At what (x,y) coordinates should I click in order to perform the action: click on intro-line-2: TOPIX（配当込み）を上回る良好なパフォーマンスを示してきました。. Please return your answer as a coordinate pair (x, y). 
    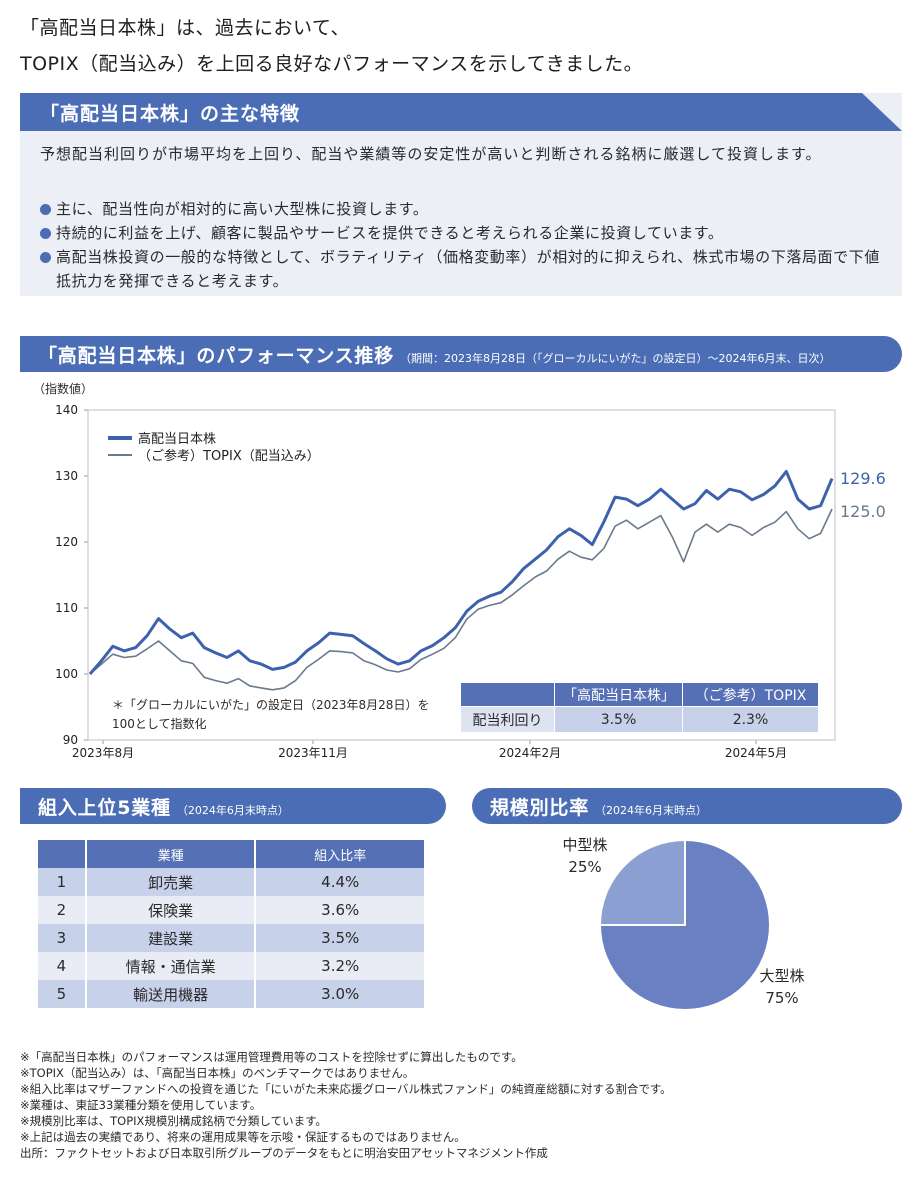
    Looking at the image, I should click on (332, 64).